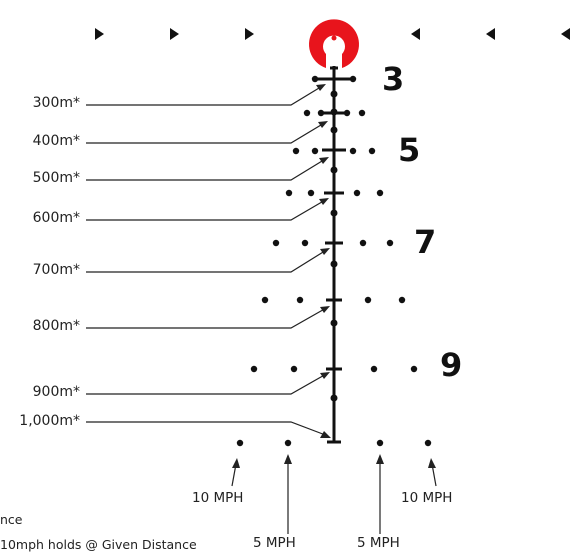  Describe the element at coordinates (56, 218) in the screenshot. I see `distance-label-600m: 600m*` at that location.